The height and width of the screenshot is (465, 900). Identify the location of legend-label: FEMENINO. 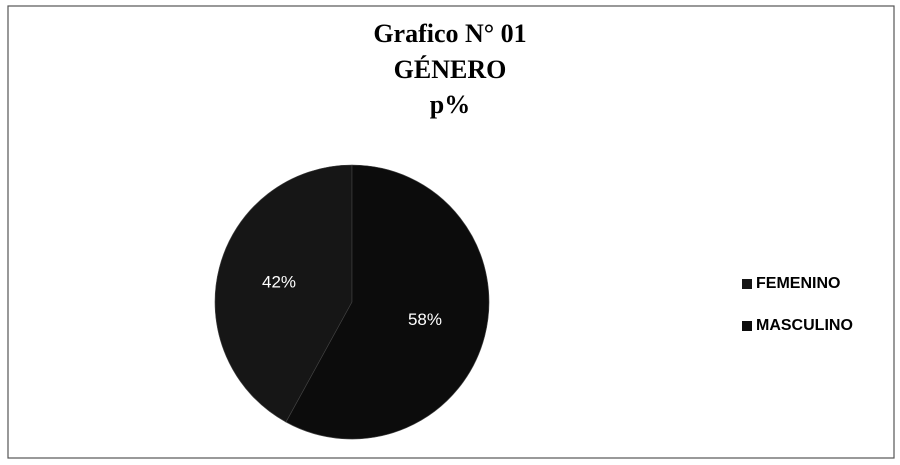
(798, 283).